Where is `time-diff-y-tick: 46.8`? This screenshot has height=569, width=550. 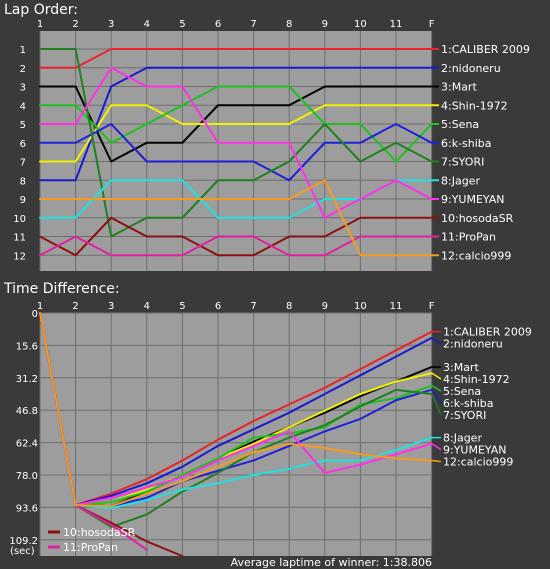
time-diff-y-tick: 46.8 is located at coordinates (27, 411).